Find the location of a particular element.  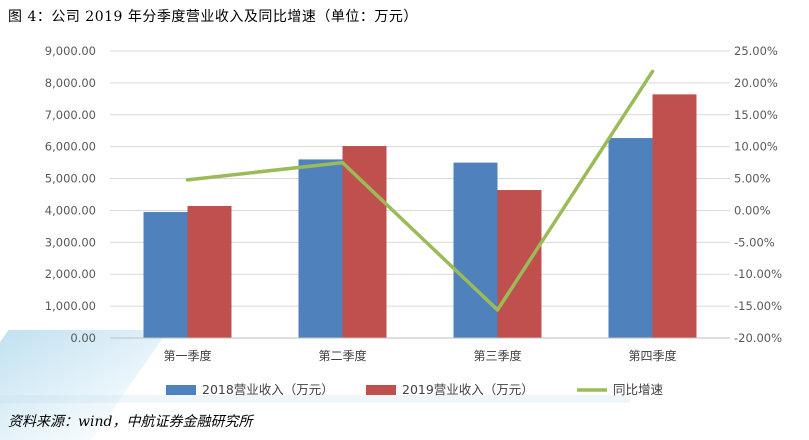

y-left-tick-label: 6,000.00 is located at coordinates (70, 147).